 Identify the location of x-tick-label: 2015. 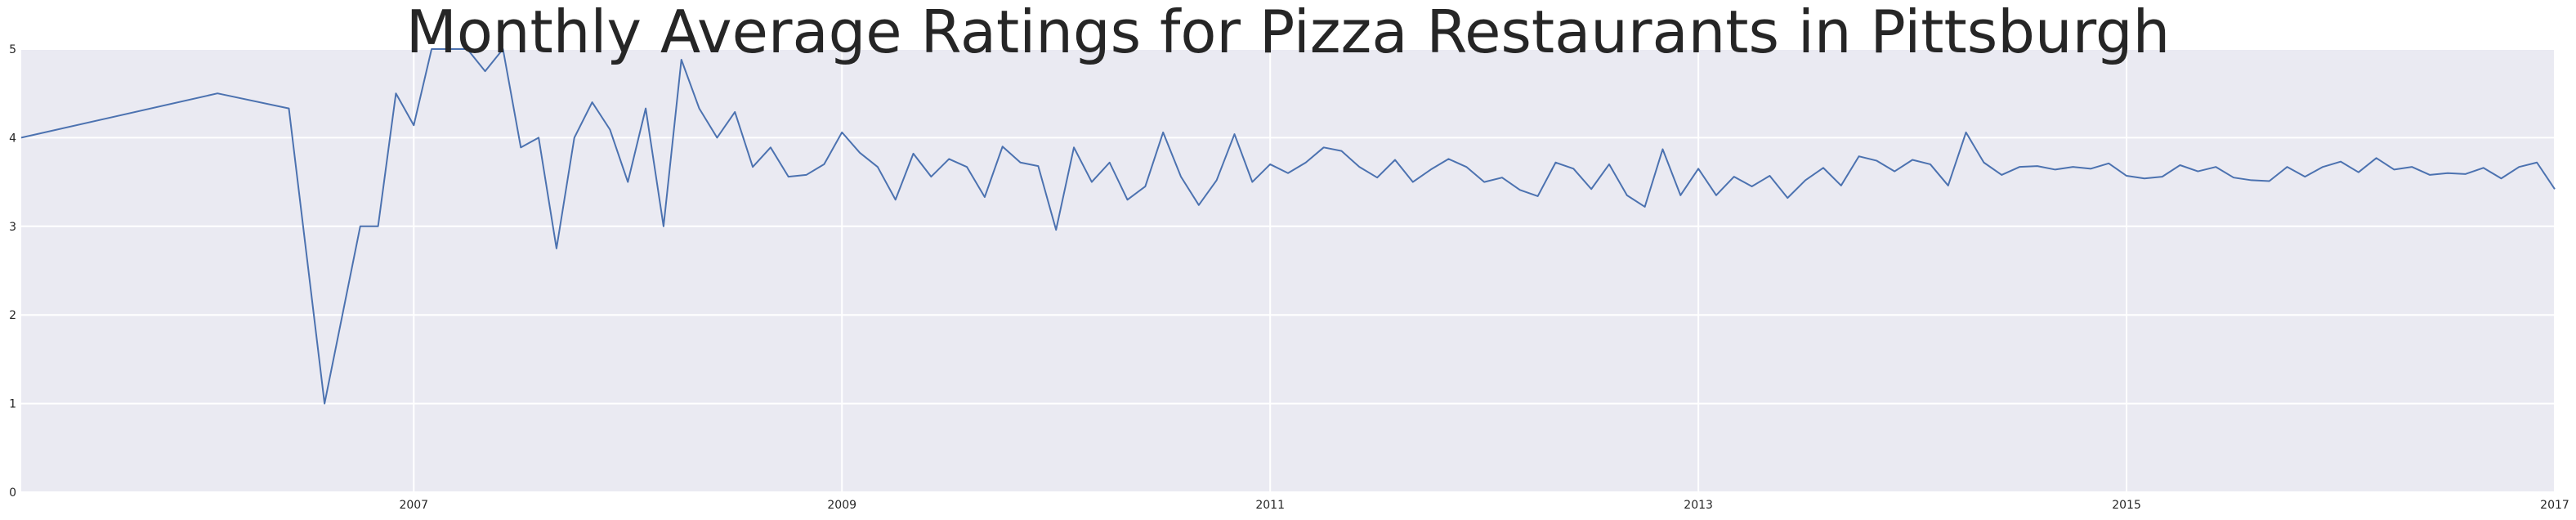
(2126, 505).